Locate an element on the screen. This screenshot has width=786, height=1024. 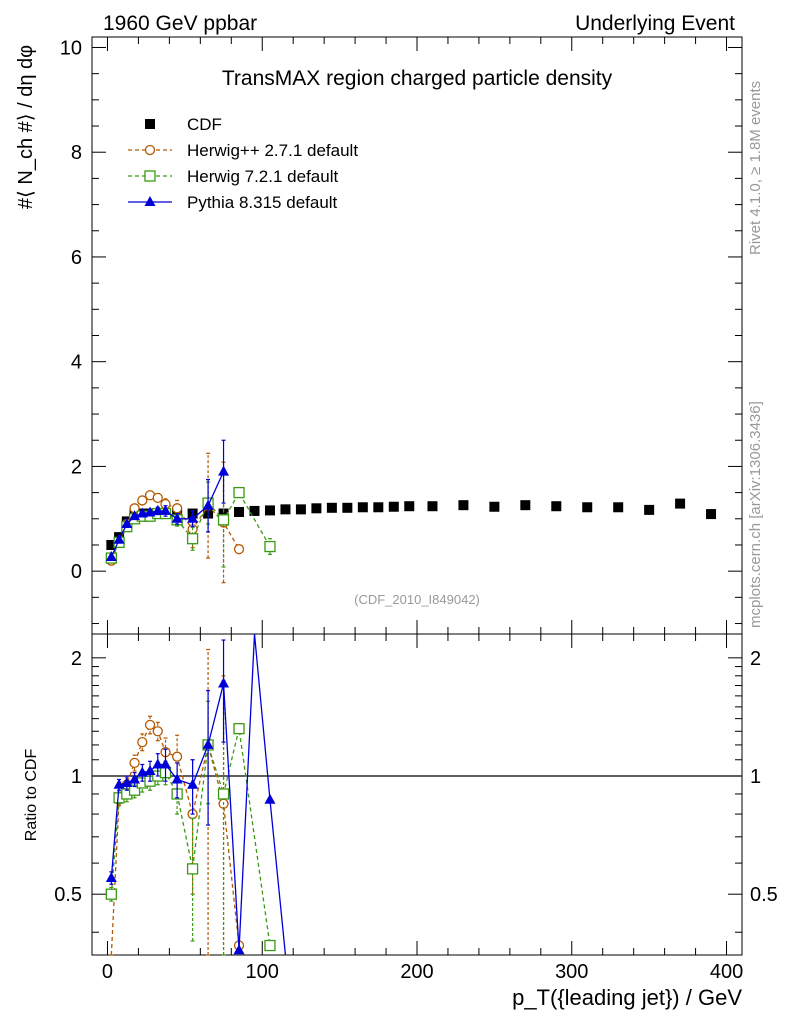
legend-label: Herwig 7.2.1 default is located at coordinates (262, 176).